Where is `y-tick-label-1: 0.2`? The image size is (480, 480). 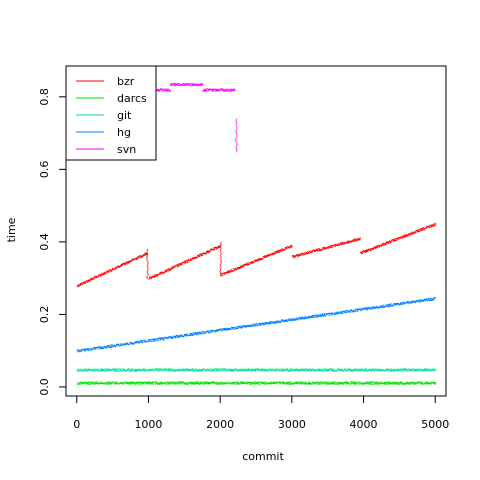
y-tick-label-1: 0.2 is located at coordinates (44, 315).